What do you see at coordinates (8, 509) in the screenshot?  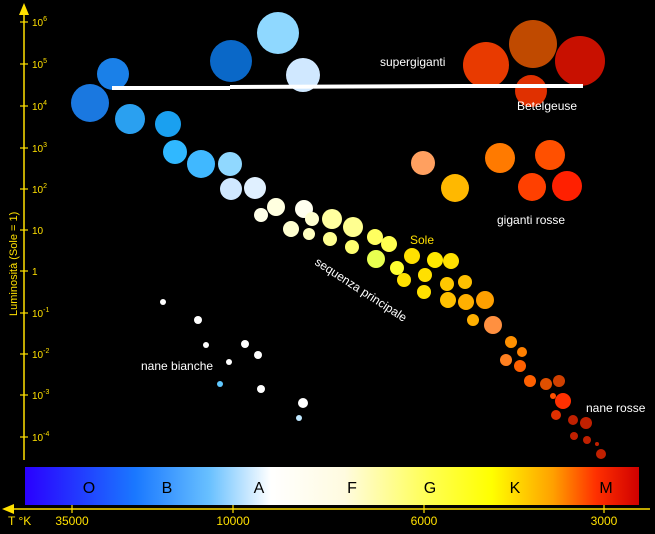 I see `x-axis-arrow-icon` at bounding box center [8, 509].